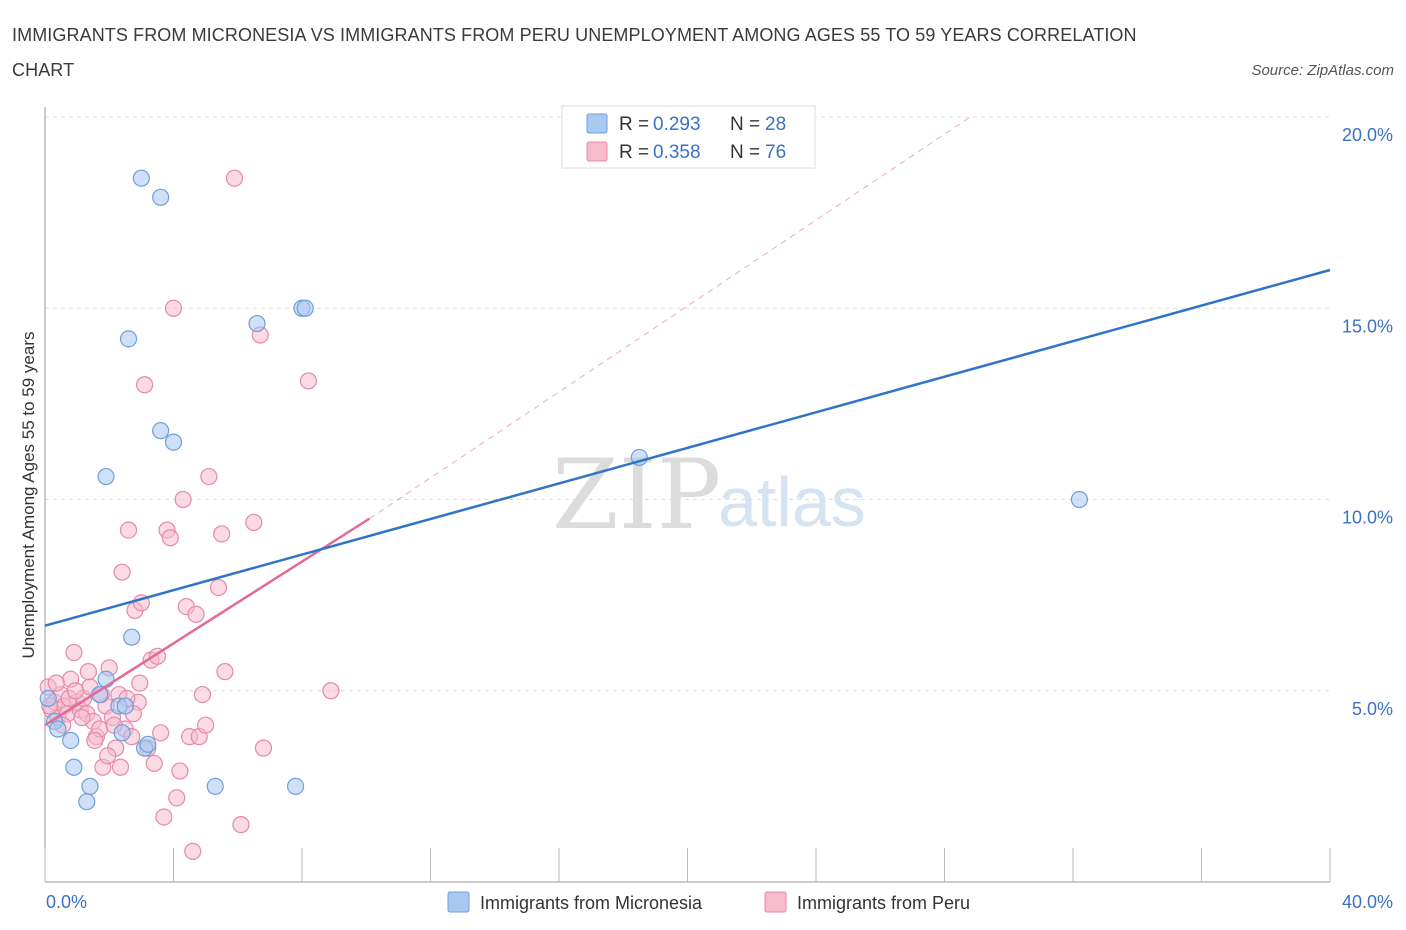  I want to click on bottom-legend-swatch-micronesia, so click(458, 902).